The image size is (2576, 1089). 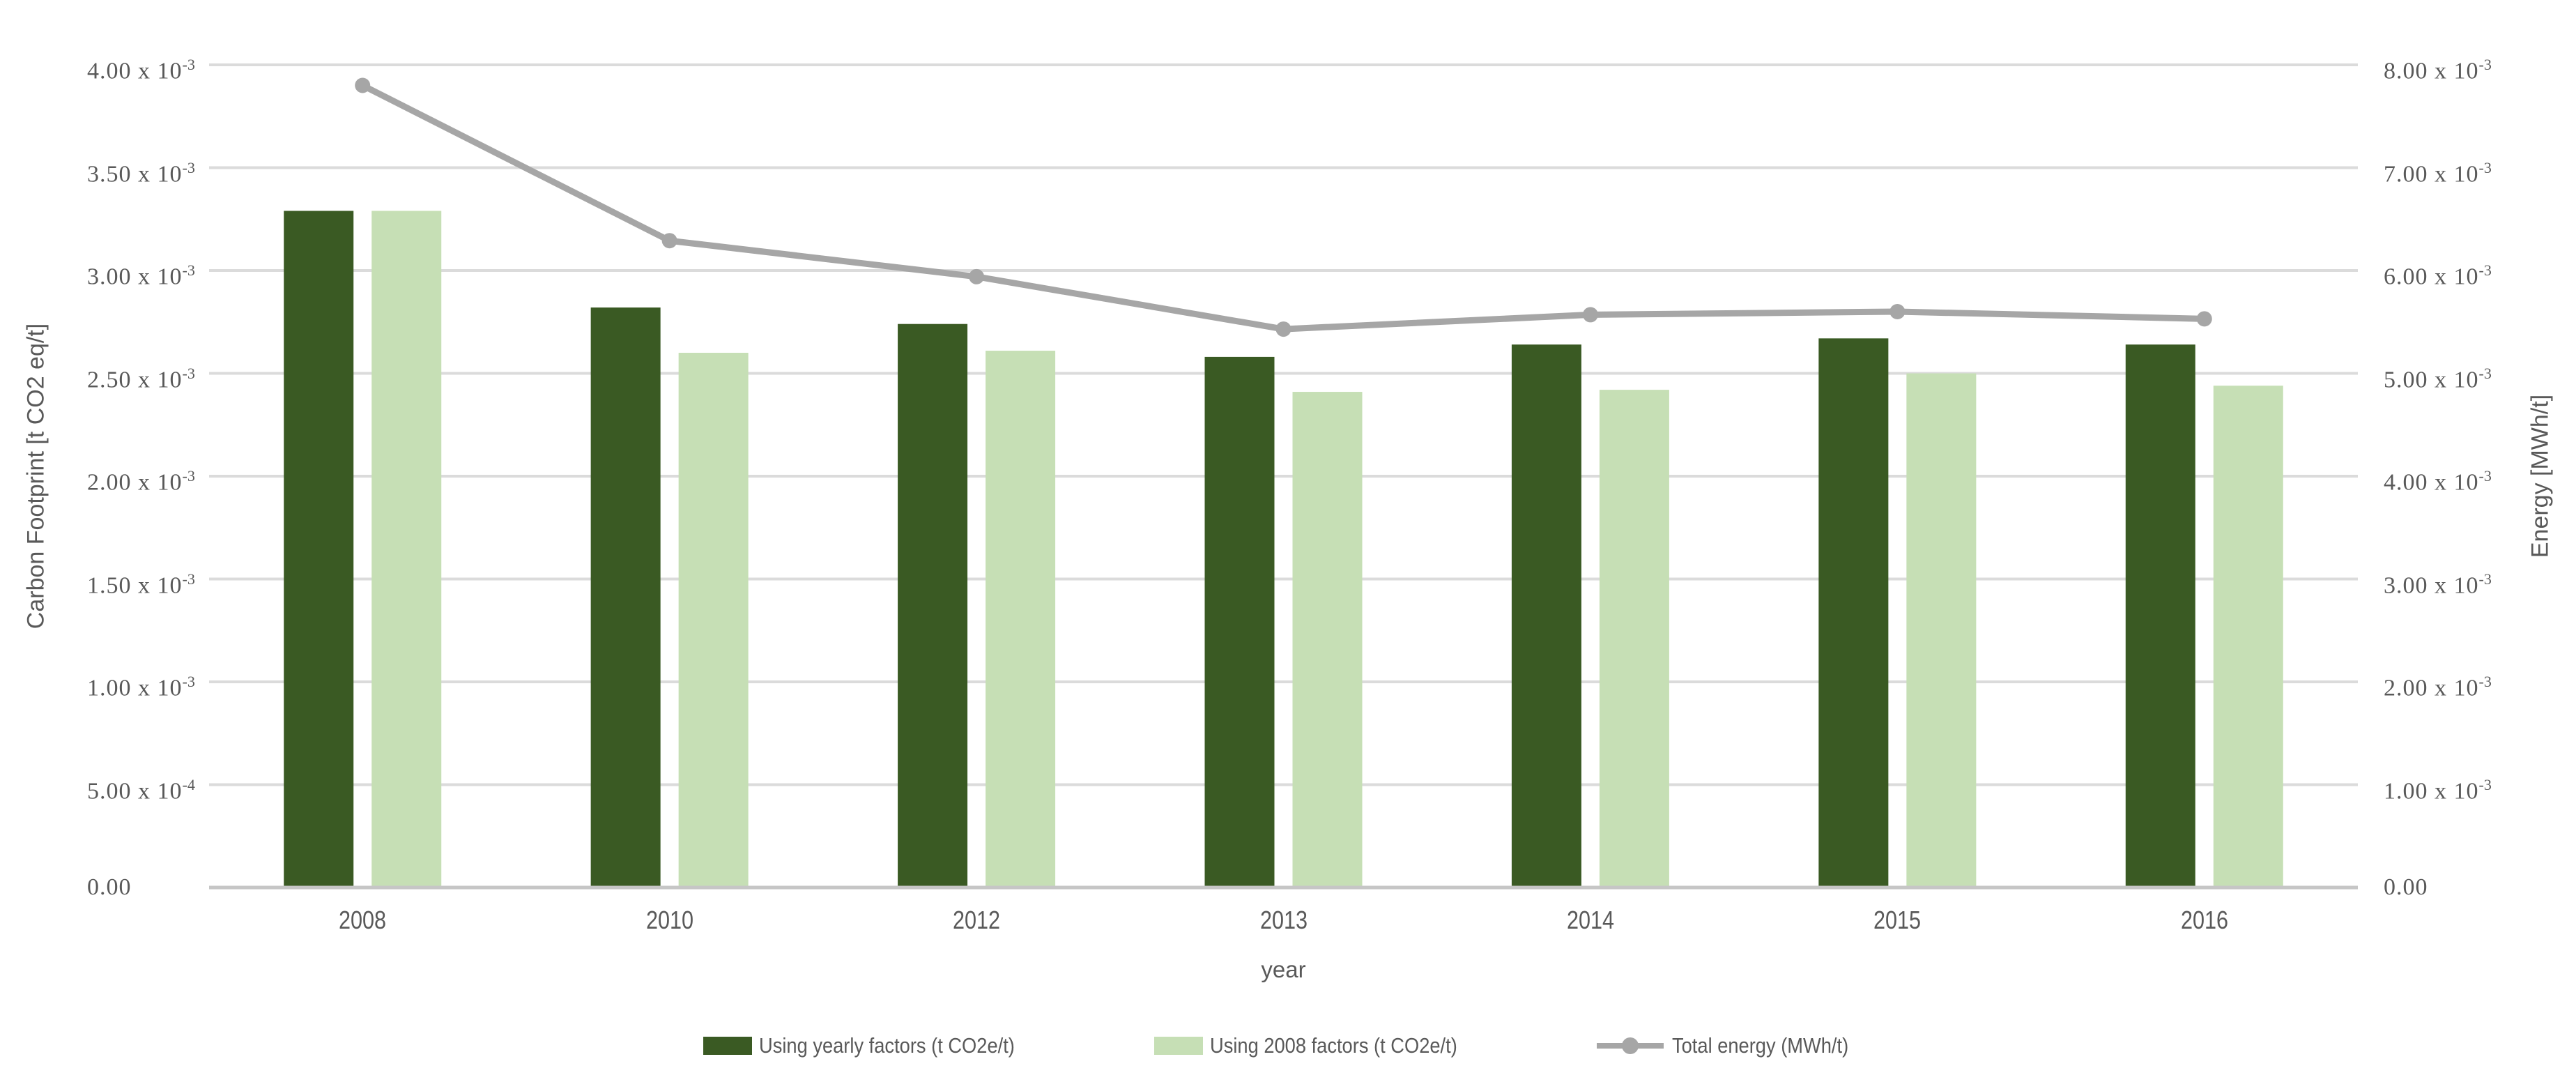 I want to click on legend-item-total-energy: Total energy (MWh/t), so click(x=1734, y=1045).